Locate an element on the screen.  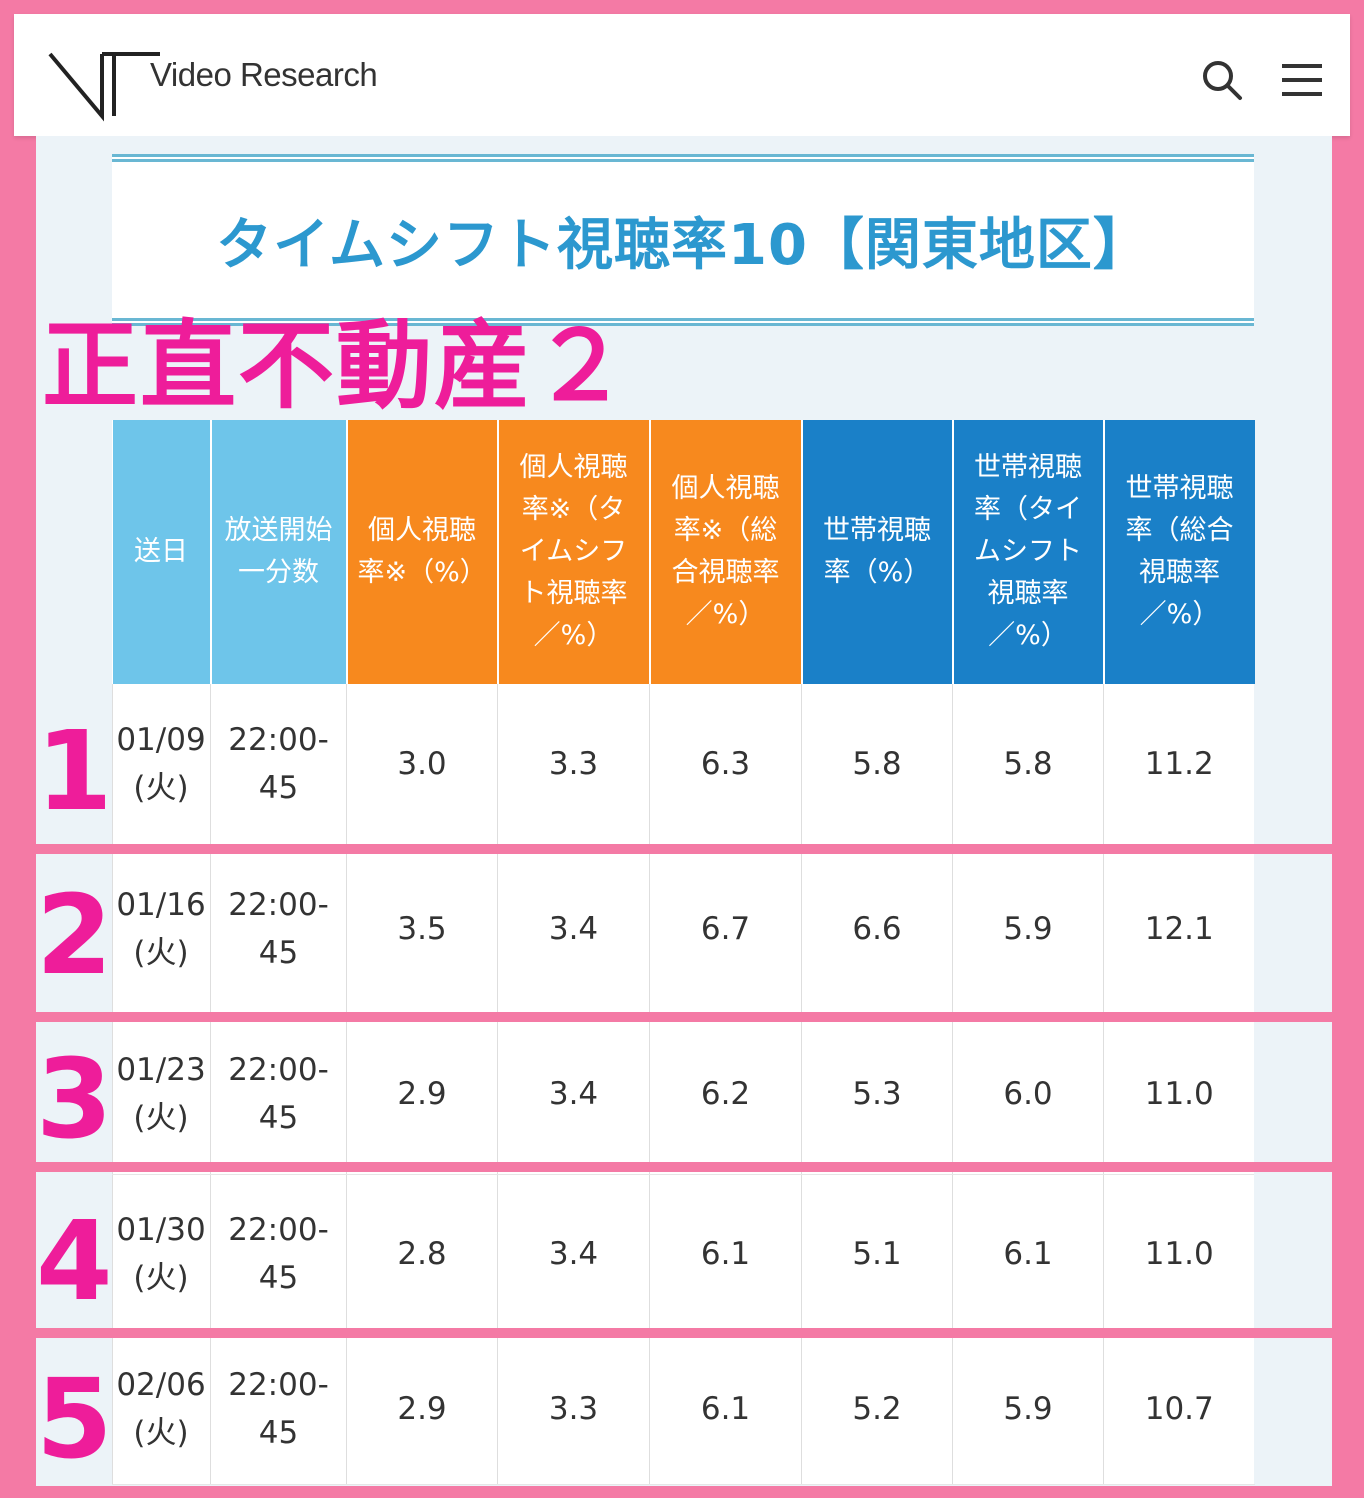
cell-date: 01/16 (火) is located at coordinates (161, 929).